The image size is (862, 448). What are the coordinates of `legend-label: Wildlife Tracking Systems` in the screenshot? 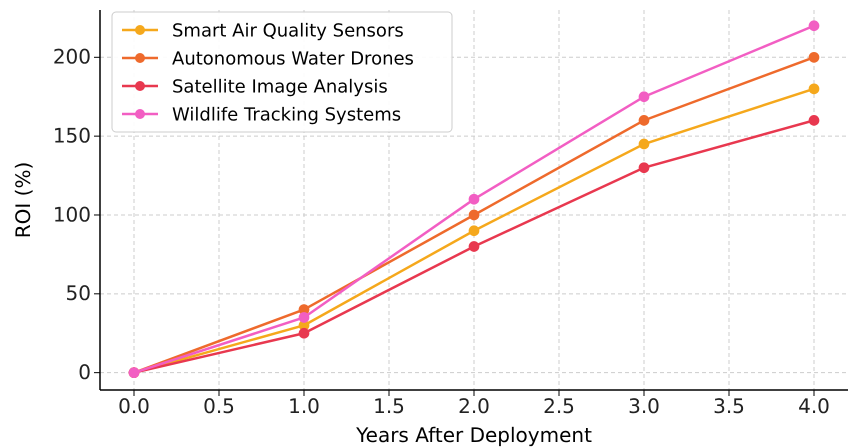 It's located at (287, 115).